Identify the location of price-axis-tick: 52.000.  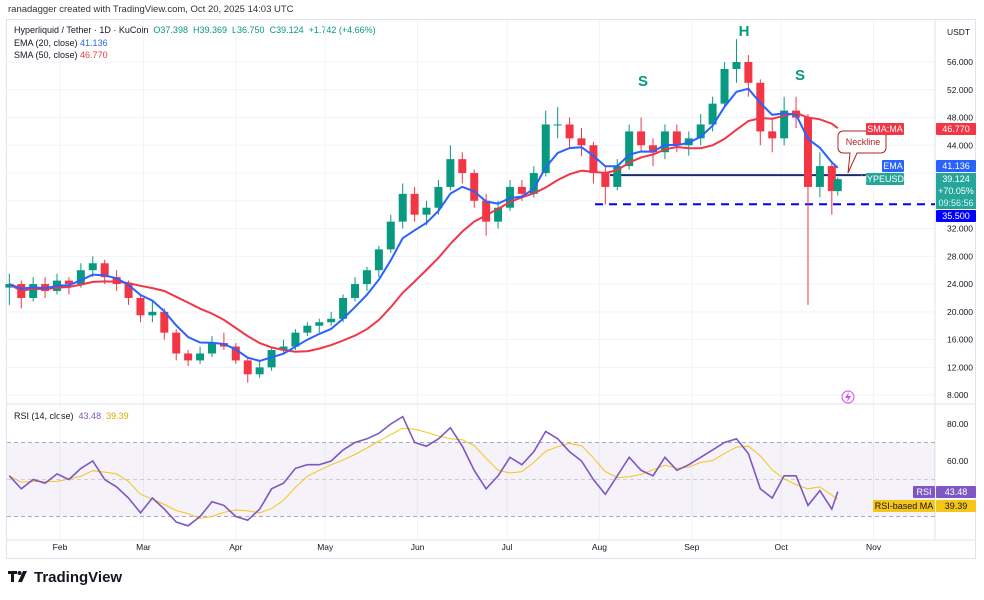
(960, 90).